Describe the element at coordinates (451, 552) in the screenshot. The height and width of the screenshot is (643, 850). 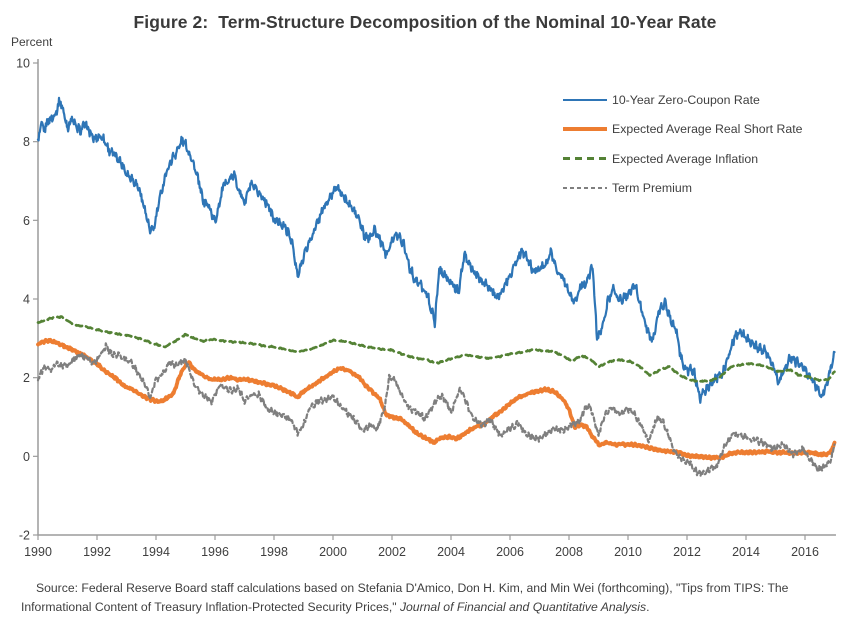
I see `x-axis-tick-label: 2004` at that location.